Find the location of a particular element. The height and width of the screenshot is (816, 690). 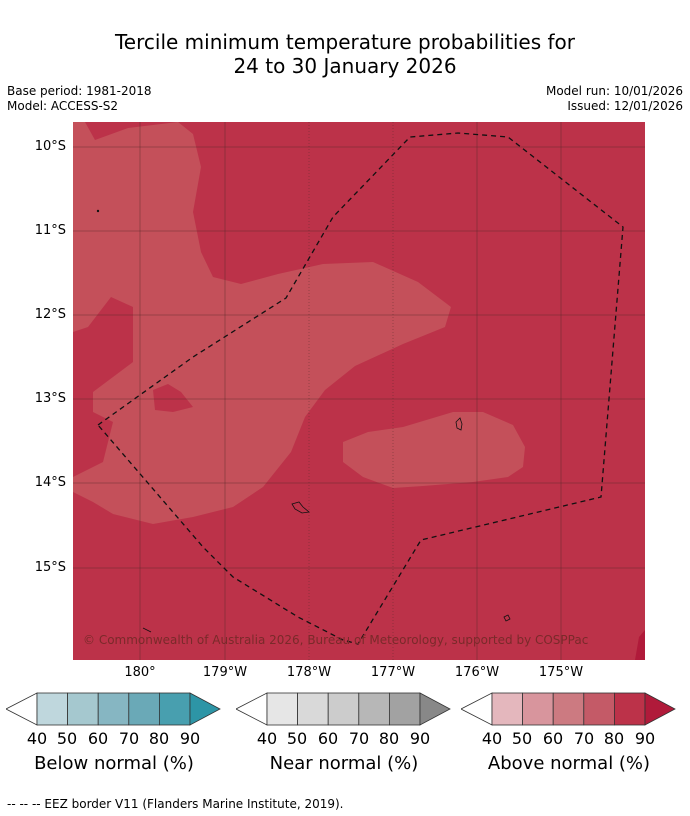

colorbar-below is located at coordinates (113, 709).